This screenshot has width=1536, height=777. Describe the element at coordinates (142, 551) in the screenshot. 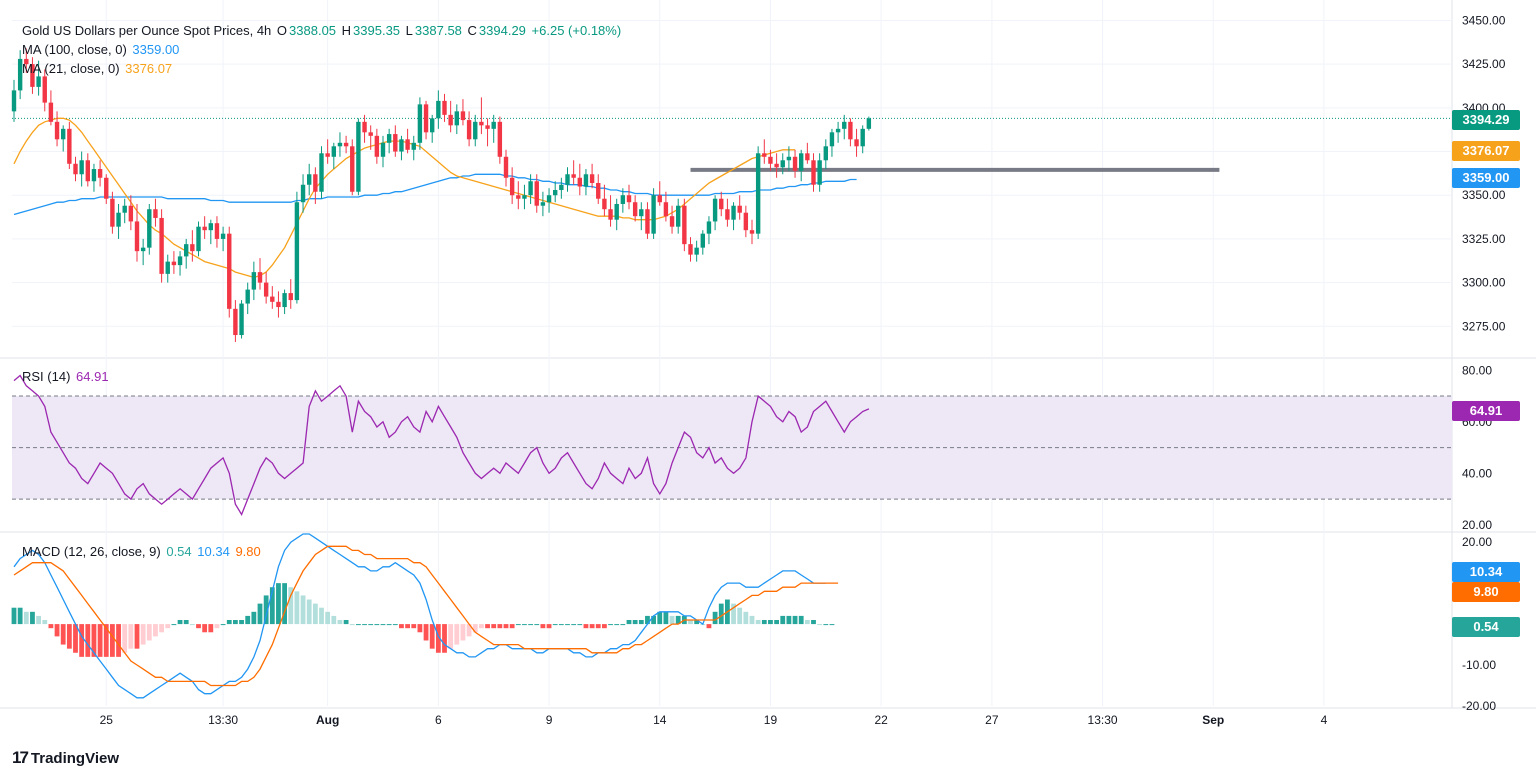

I see `macd-legend: MACD (12, 26, close, 9) 0.54 10.34 9.80` at that location.